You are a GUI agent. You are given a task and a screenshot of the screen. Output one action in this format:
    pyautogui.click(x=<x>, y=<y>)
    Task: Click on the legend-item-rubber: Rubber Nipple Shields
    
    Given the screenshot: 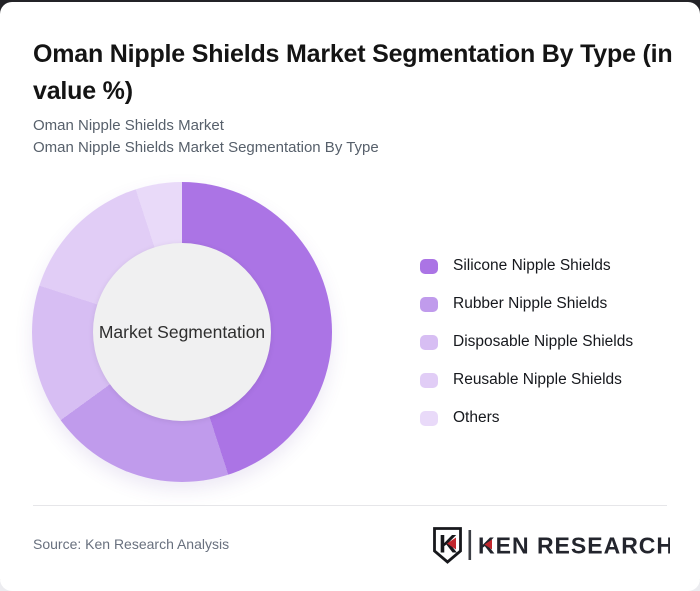 What is the action you would take?
    pyautogui.click(x=526, y=304)
    